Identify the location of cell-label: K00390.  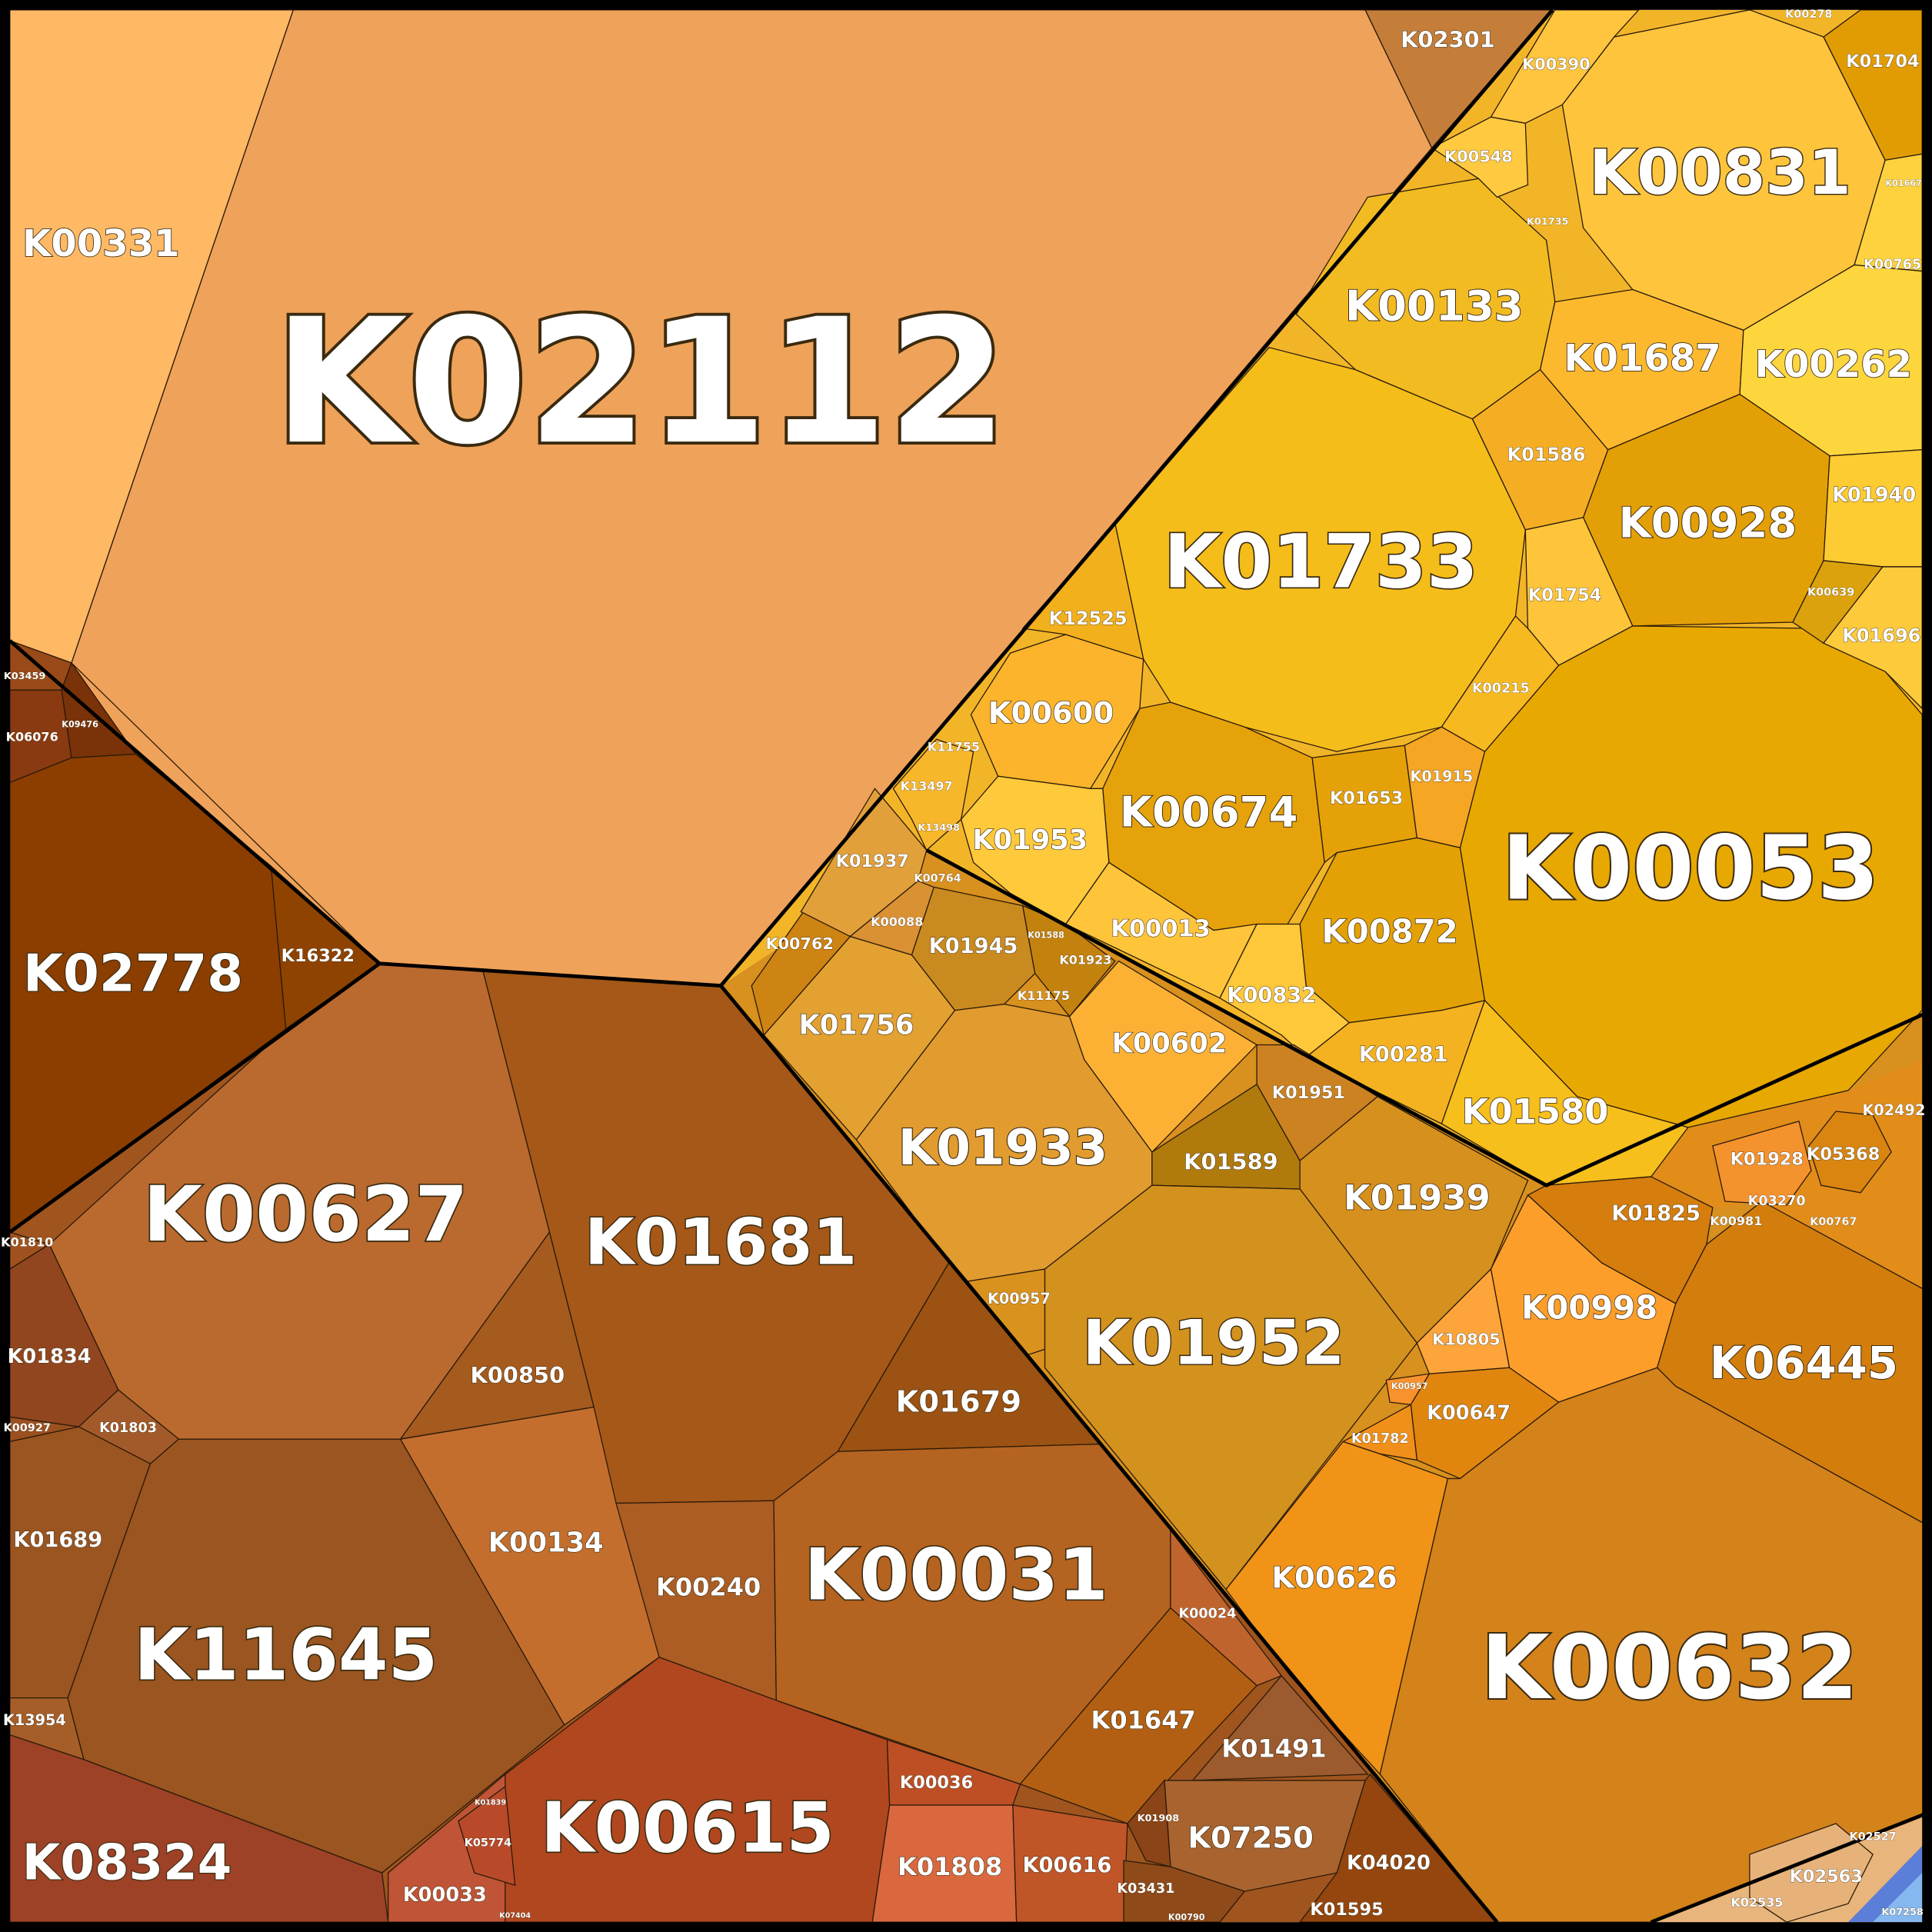
(1556, 64).